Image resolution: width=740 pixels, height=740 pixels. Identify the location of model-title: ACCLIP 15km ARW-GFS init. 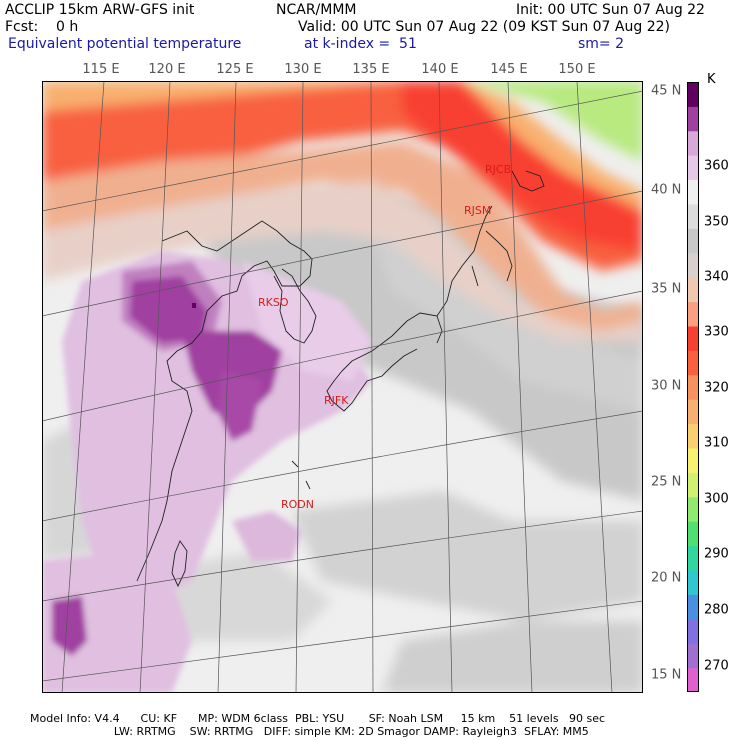
(100, 10).